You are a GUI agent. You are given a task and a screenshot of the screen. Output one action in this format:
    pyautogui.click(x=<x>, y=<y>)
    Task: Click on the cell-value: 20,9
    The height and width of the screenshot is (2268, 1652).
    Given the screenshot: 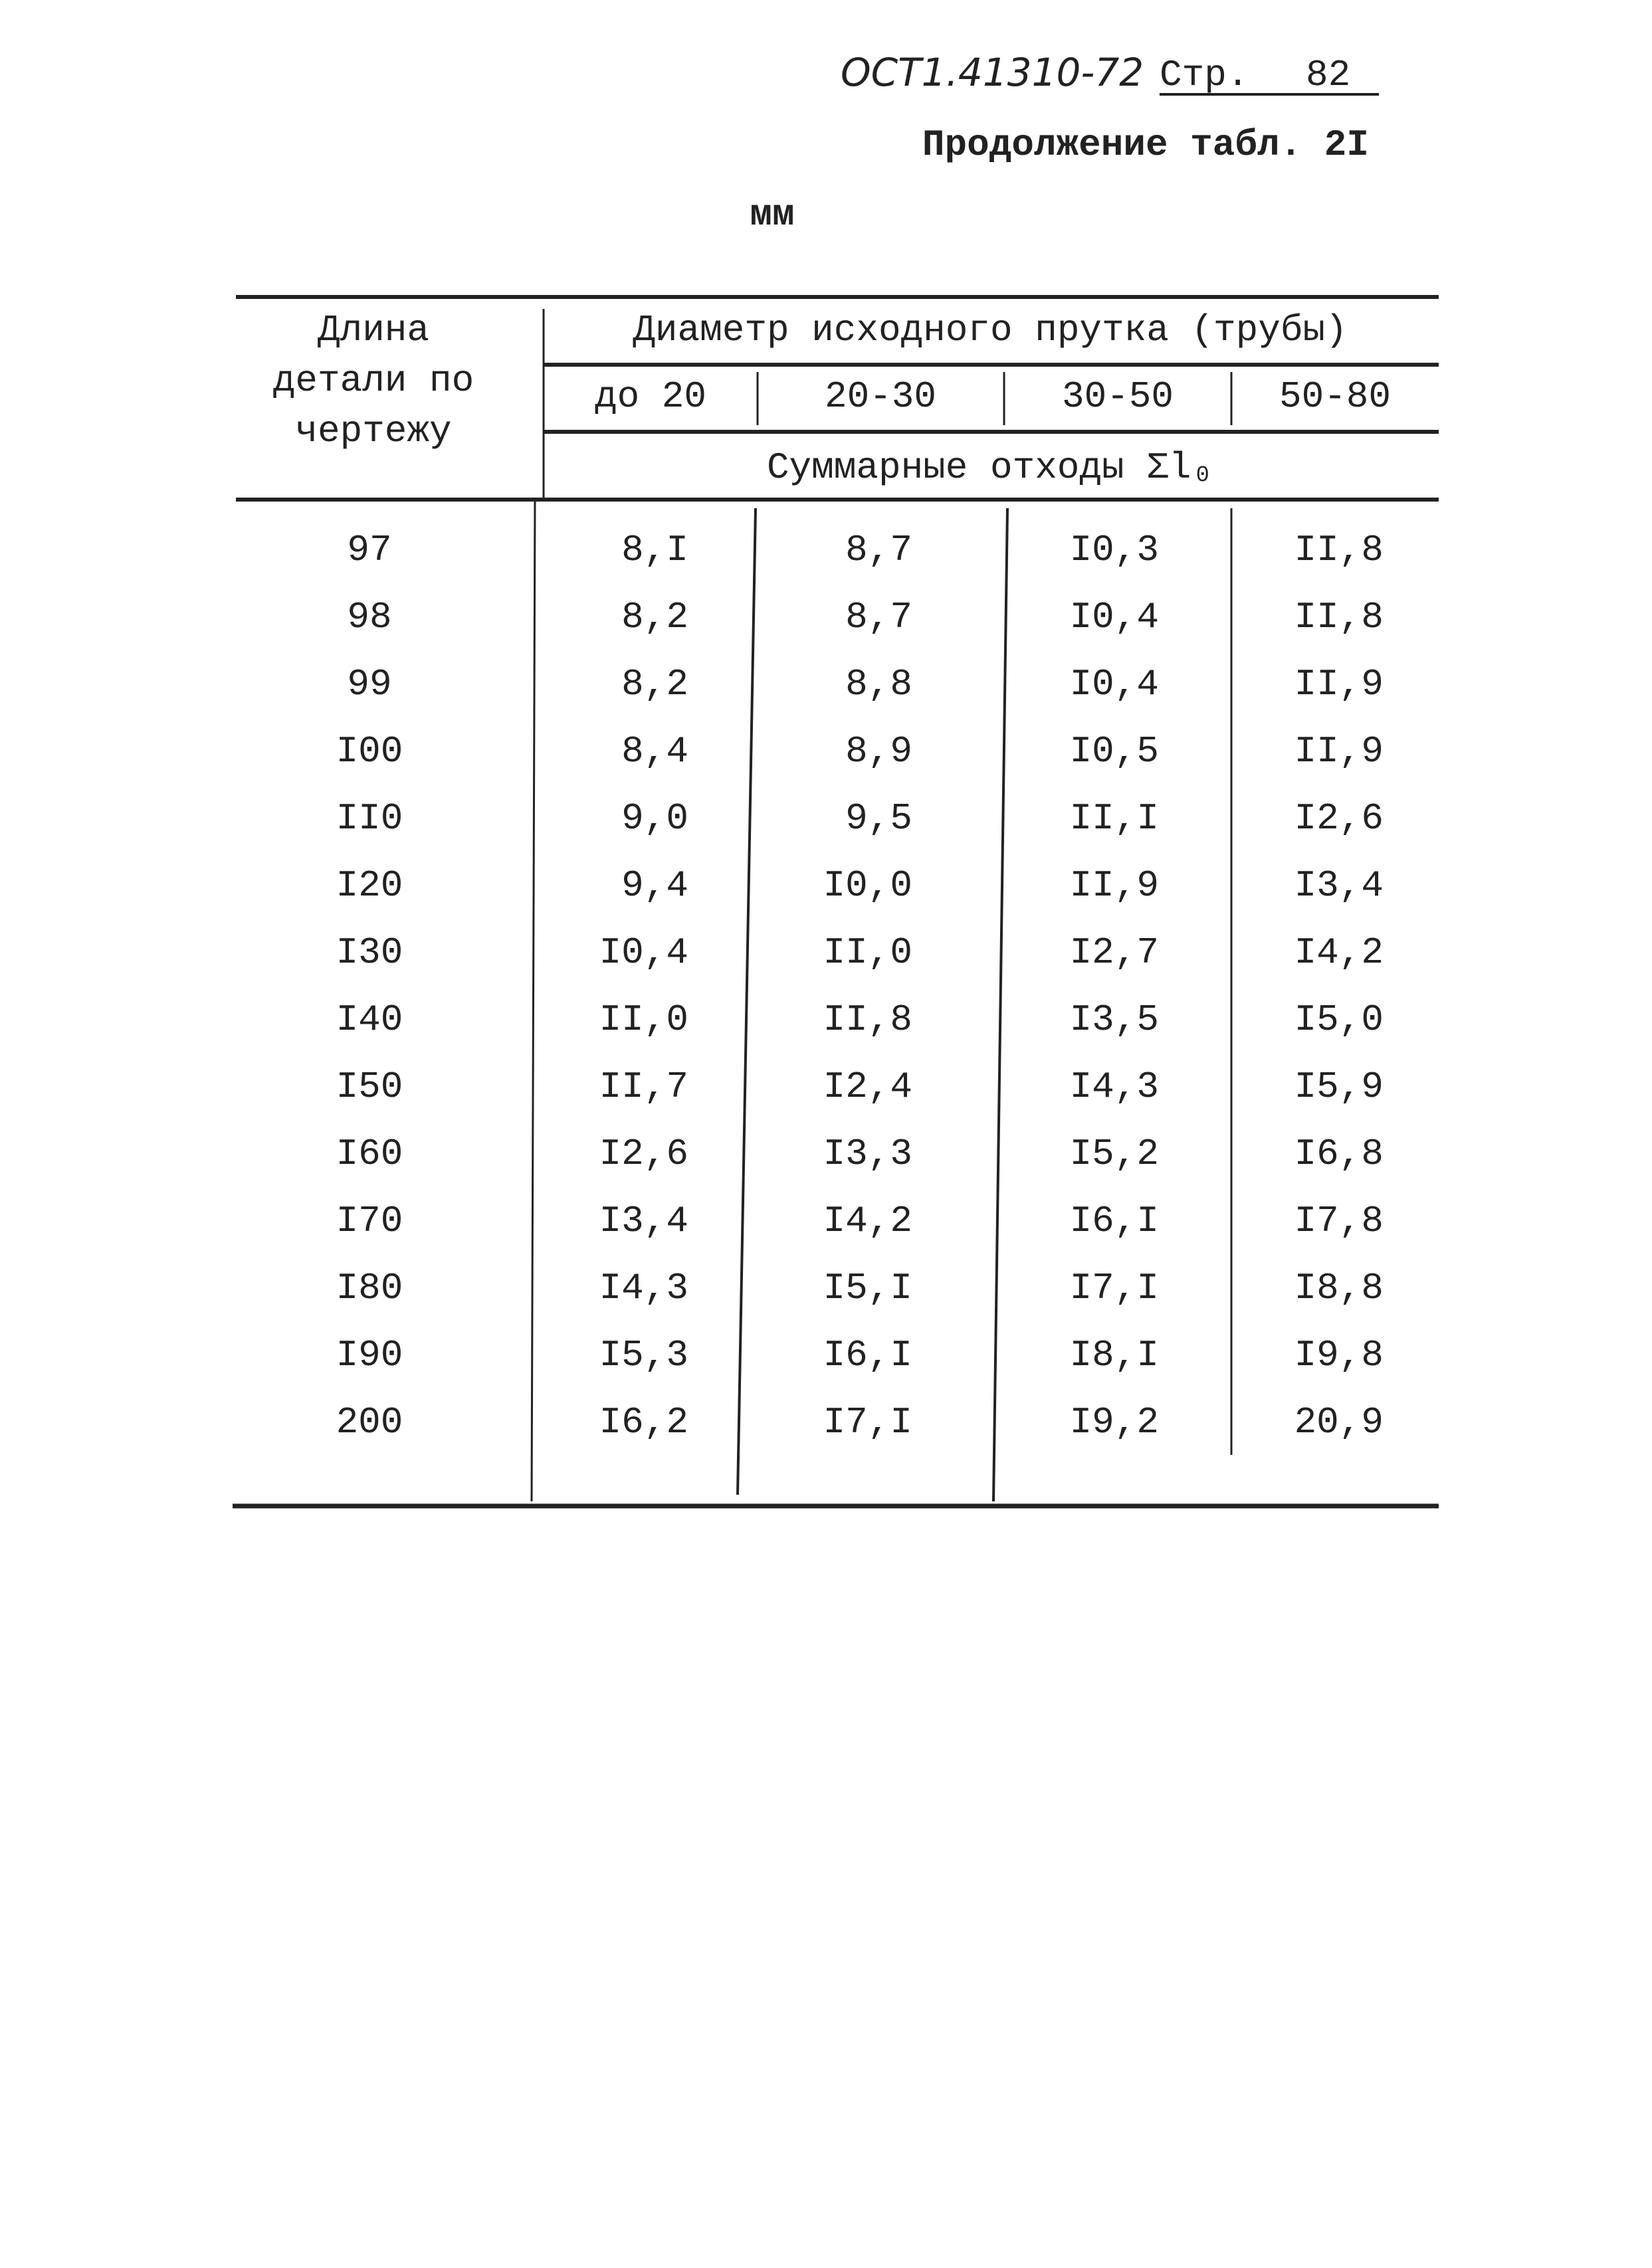 What is the action you would take?
    pyautogui.click(x=1339, y=1422)
    